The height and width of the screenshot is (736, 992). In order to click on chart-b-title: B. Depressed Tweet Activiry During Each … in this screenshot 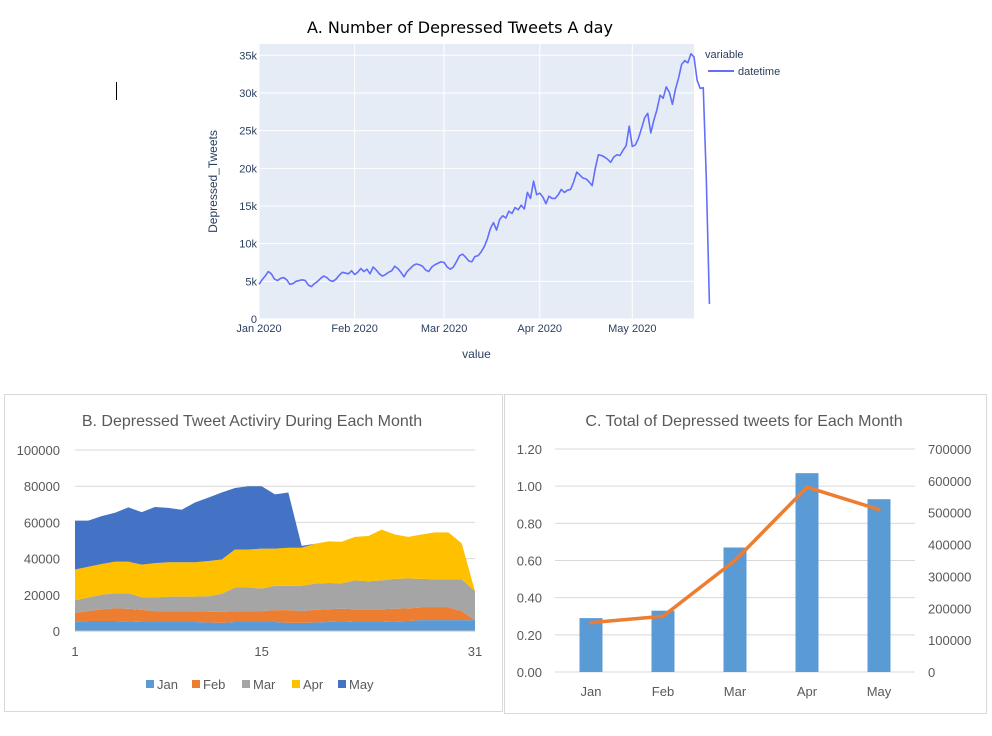, I will do `click(252, 421)`.